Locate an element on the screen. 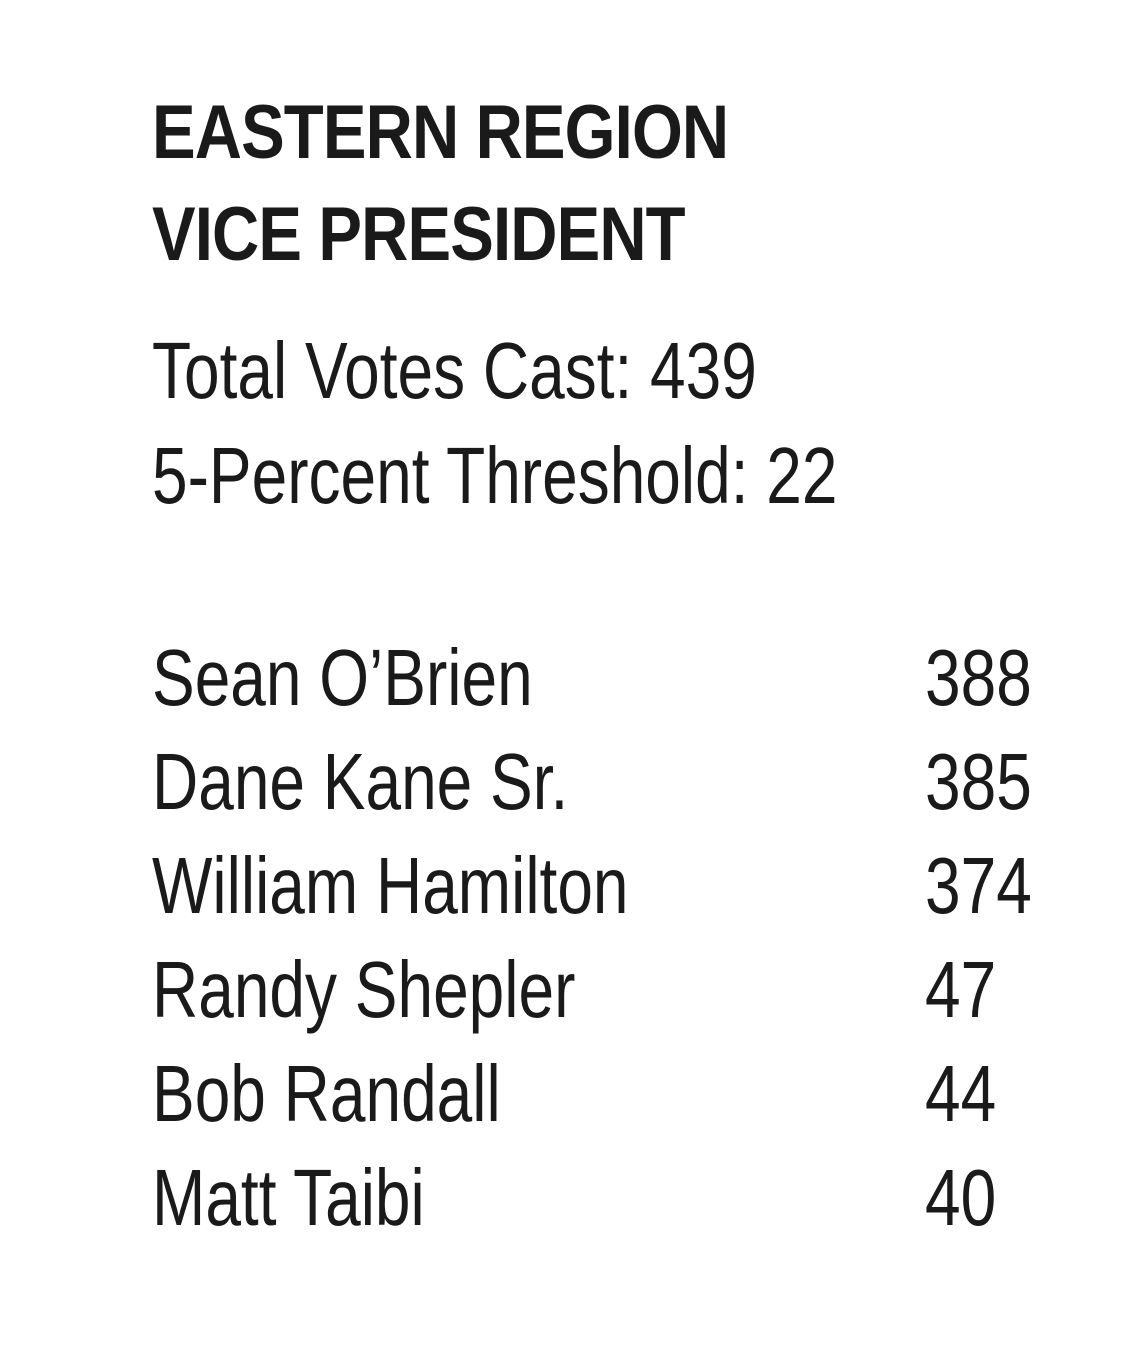  total-votes-text: Total Votes Cast: 439 is located at coordinates (454, 370).